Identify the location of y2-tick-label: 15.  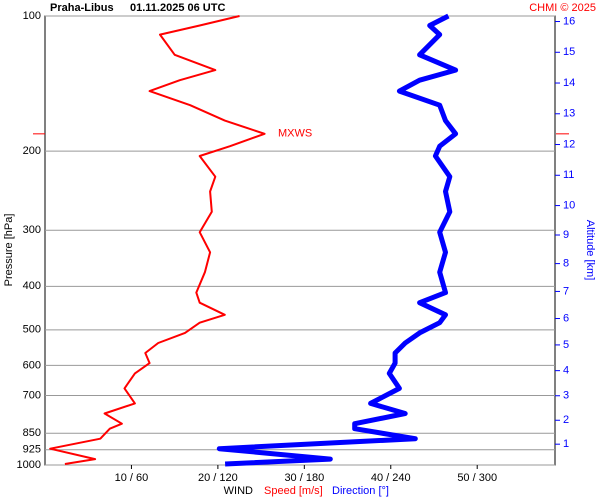
(569, 52).